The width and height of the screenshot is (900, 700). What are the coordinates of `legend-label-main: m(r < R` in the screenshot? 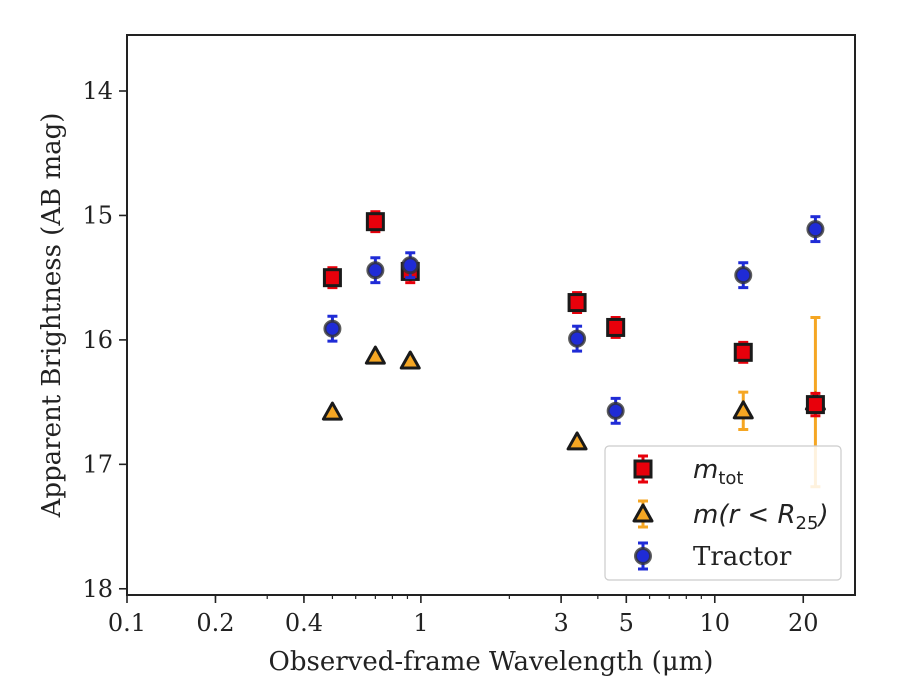 It's located at (744, 515).